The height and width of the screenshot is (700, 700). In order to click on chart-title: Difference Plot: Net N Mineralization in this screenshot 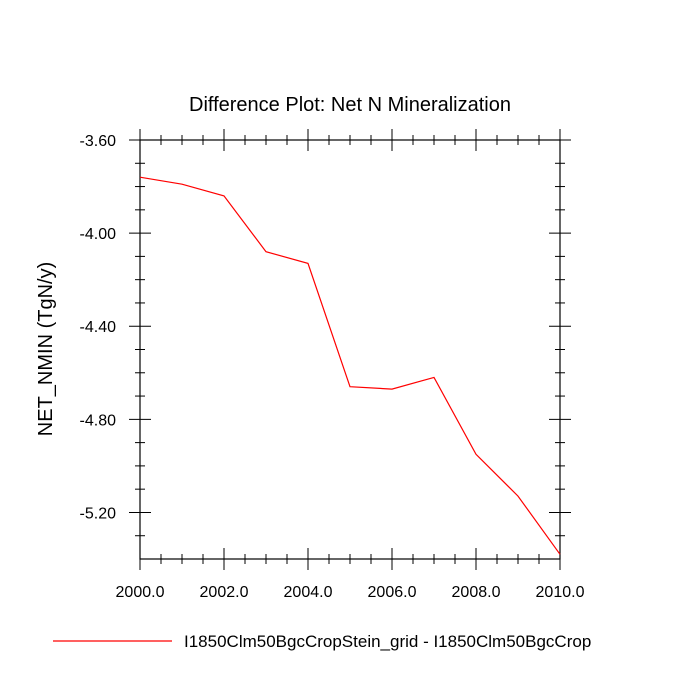, I will do `click(350, 105)`.